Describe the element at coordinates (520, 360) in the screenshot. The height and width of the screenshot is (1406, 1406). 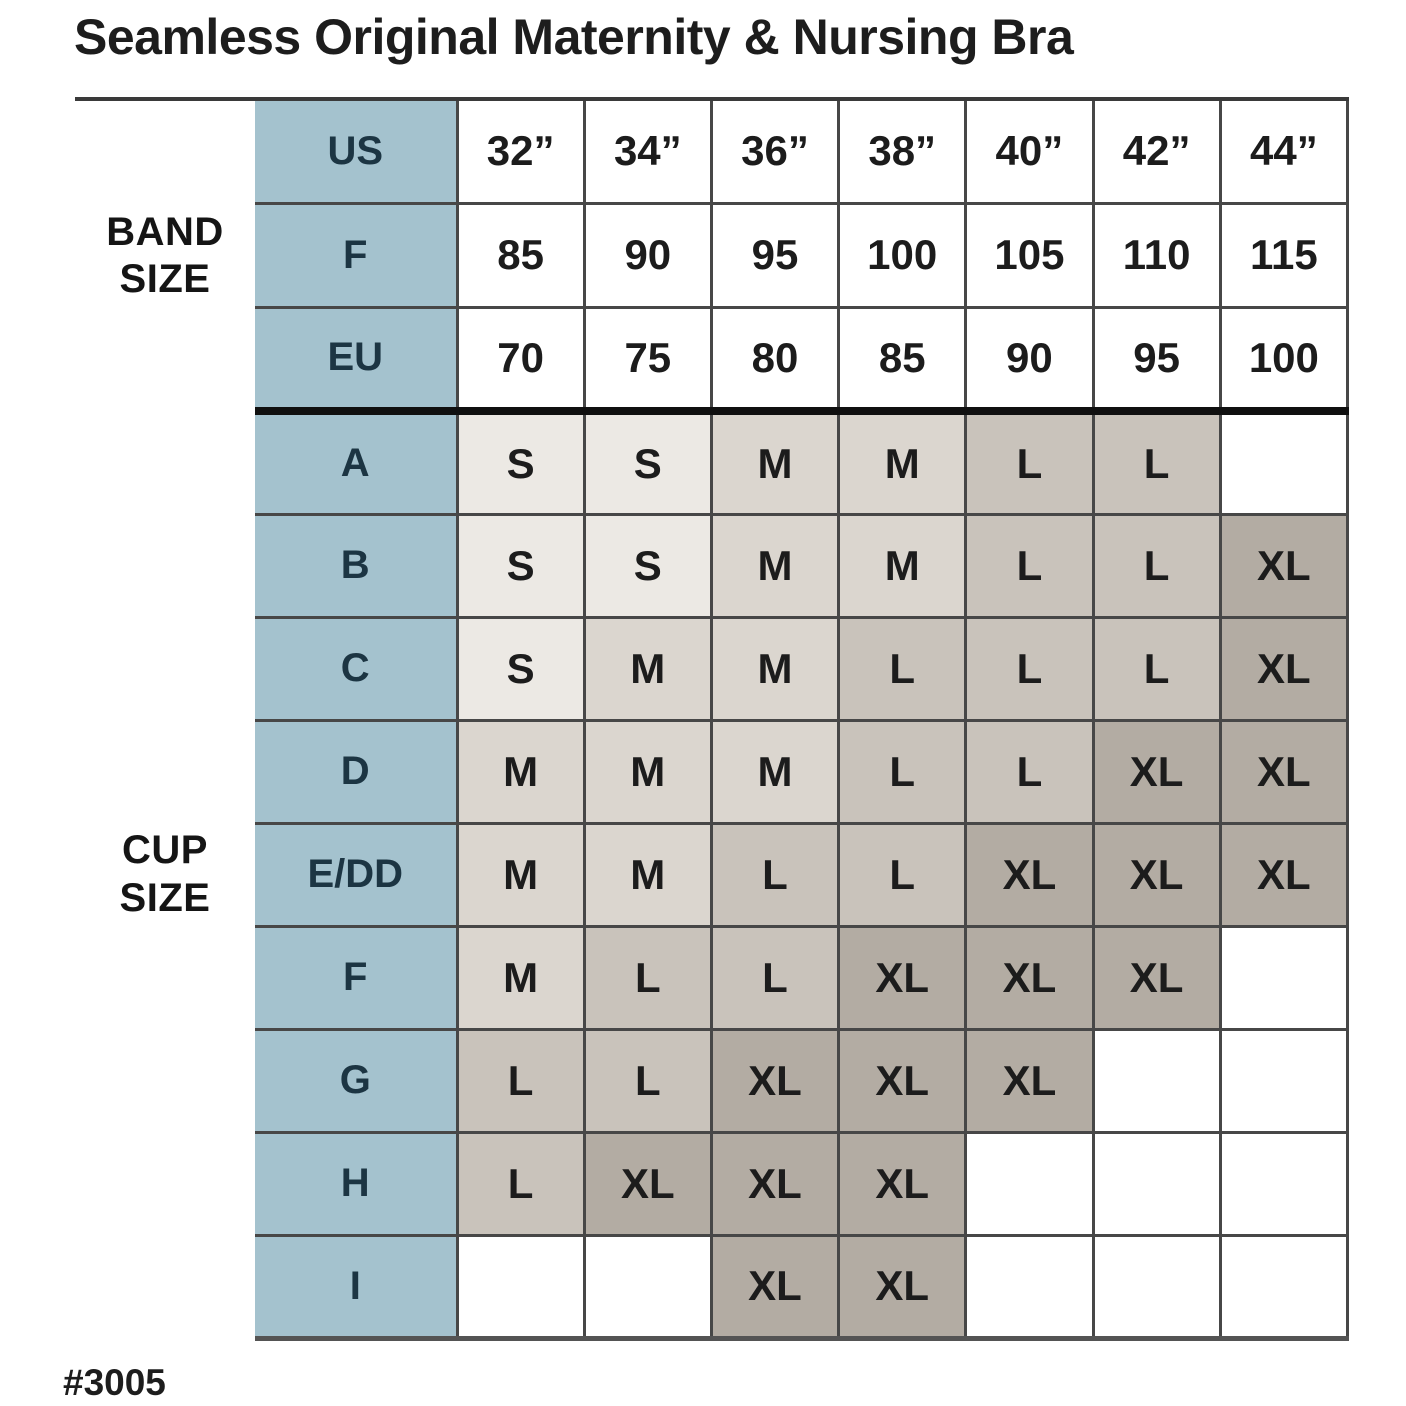
I see `band-size-cell: 70` at that location.